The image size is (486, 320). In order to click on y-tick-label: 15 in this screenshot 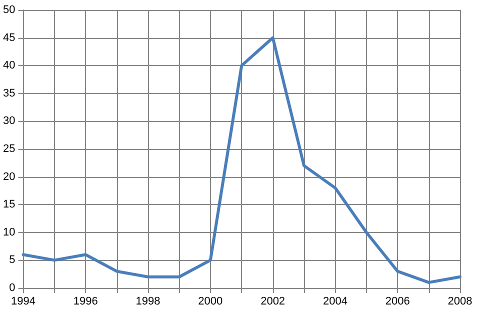, I will do `click(9, 204)`.